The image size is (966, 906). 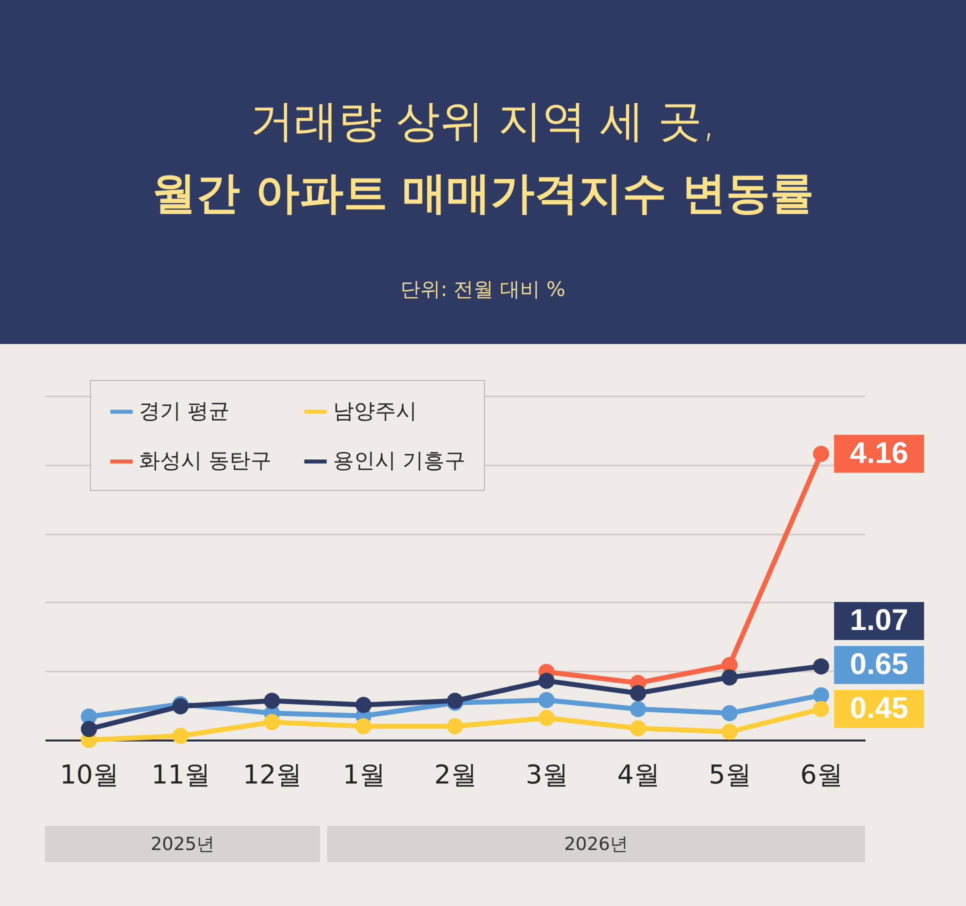 What do you see at coordinates (205, 460) in the screenshot?
I see `legend-label: 화성시 동탄구` at bounding box center [205, 460].